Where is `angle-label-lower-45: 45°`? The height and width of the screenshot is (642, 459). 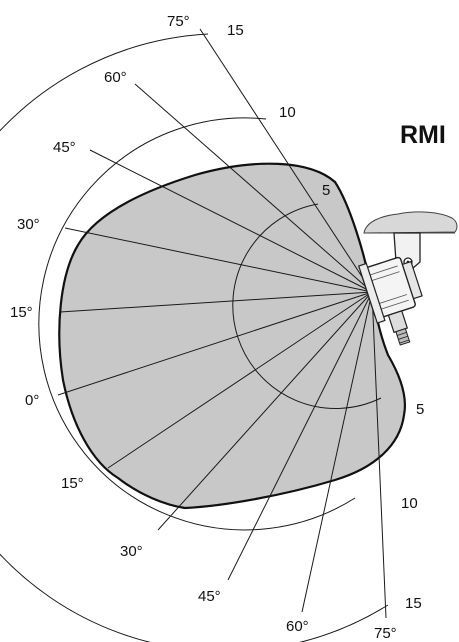 angle-label-lower-45: 45° is located at coordinates (209, 596).